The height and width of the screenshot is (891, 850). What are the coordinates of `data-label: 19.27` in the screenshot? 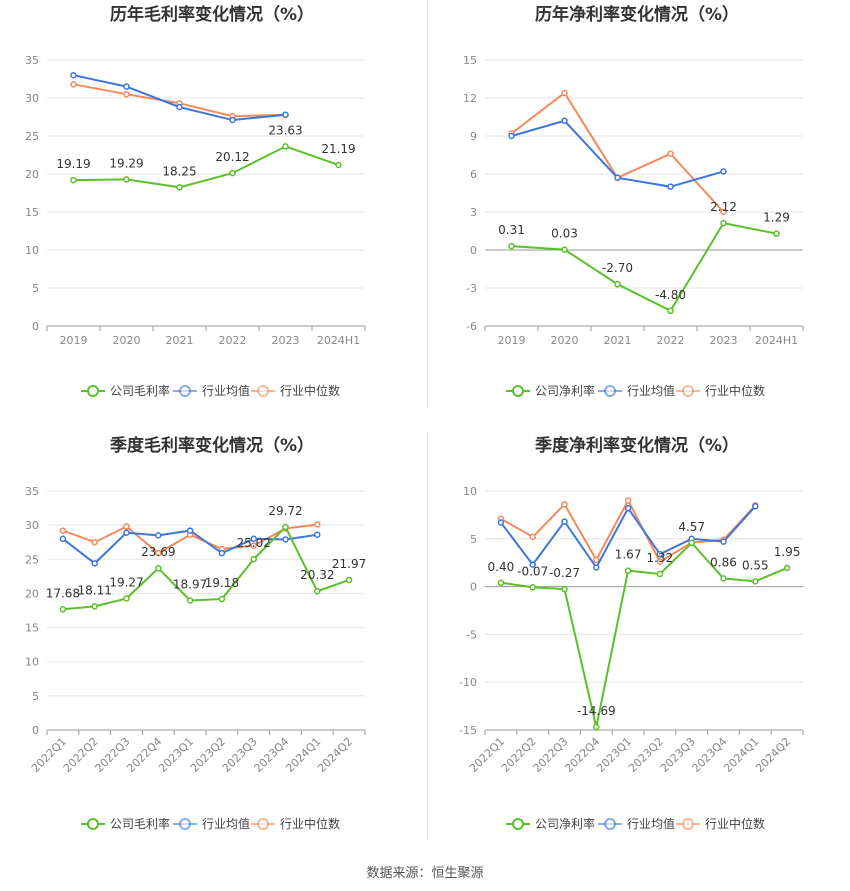 It's located at (126, 582).